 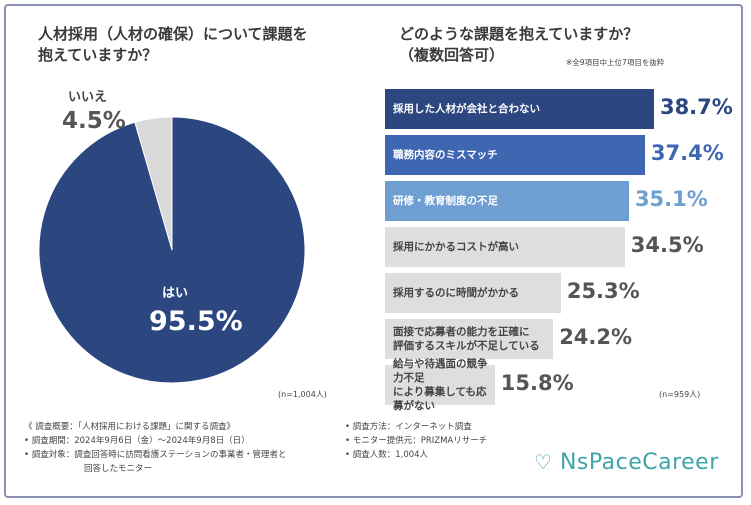 What do you see at coordinates (596, 337) in the screenshot?
I see `bar-value-6: 24.2%` at bounding box center [596, 337].